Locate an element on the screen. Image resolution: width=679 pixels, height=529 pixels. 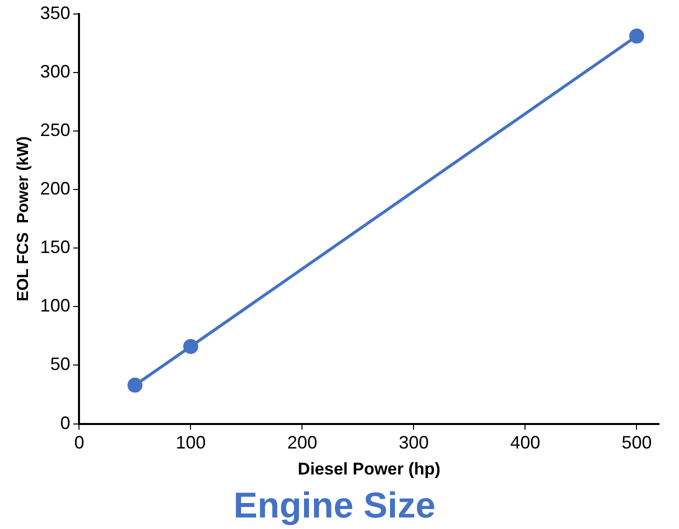
y-tick-label: 300 is located at coordinates (55, 71).